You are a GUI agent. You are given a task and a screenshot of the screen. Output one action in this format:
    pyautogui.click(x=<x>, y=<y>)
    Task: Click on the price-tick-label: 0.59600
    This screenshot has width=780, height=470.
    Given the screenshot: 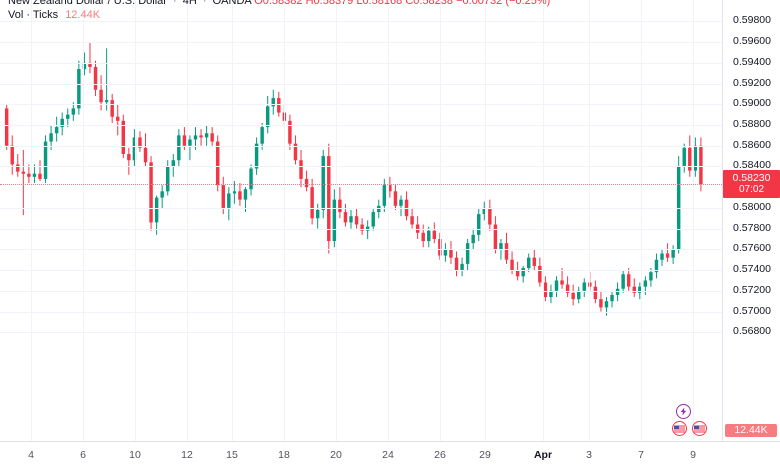 What is the action you would take?
    pyautogui.click(x=752, y=41)
    